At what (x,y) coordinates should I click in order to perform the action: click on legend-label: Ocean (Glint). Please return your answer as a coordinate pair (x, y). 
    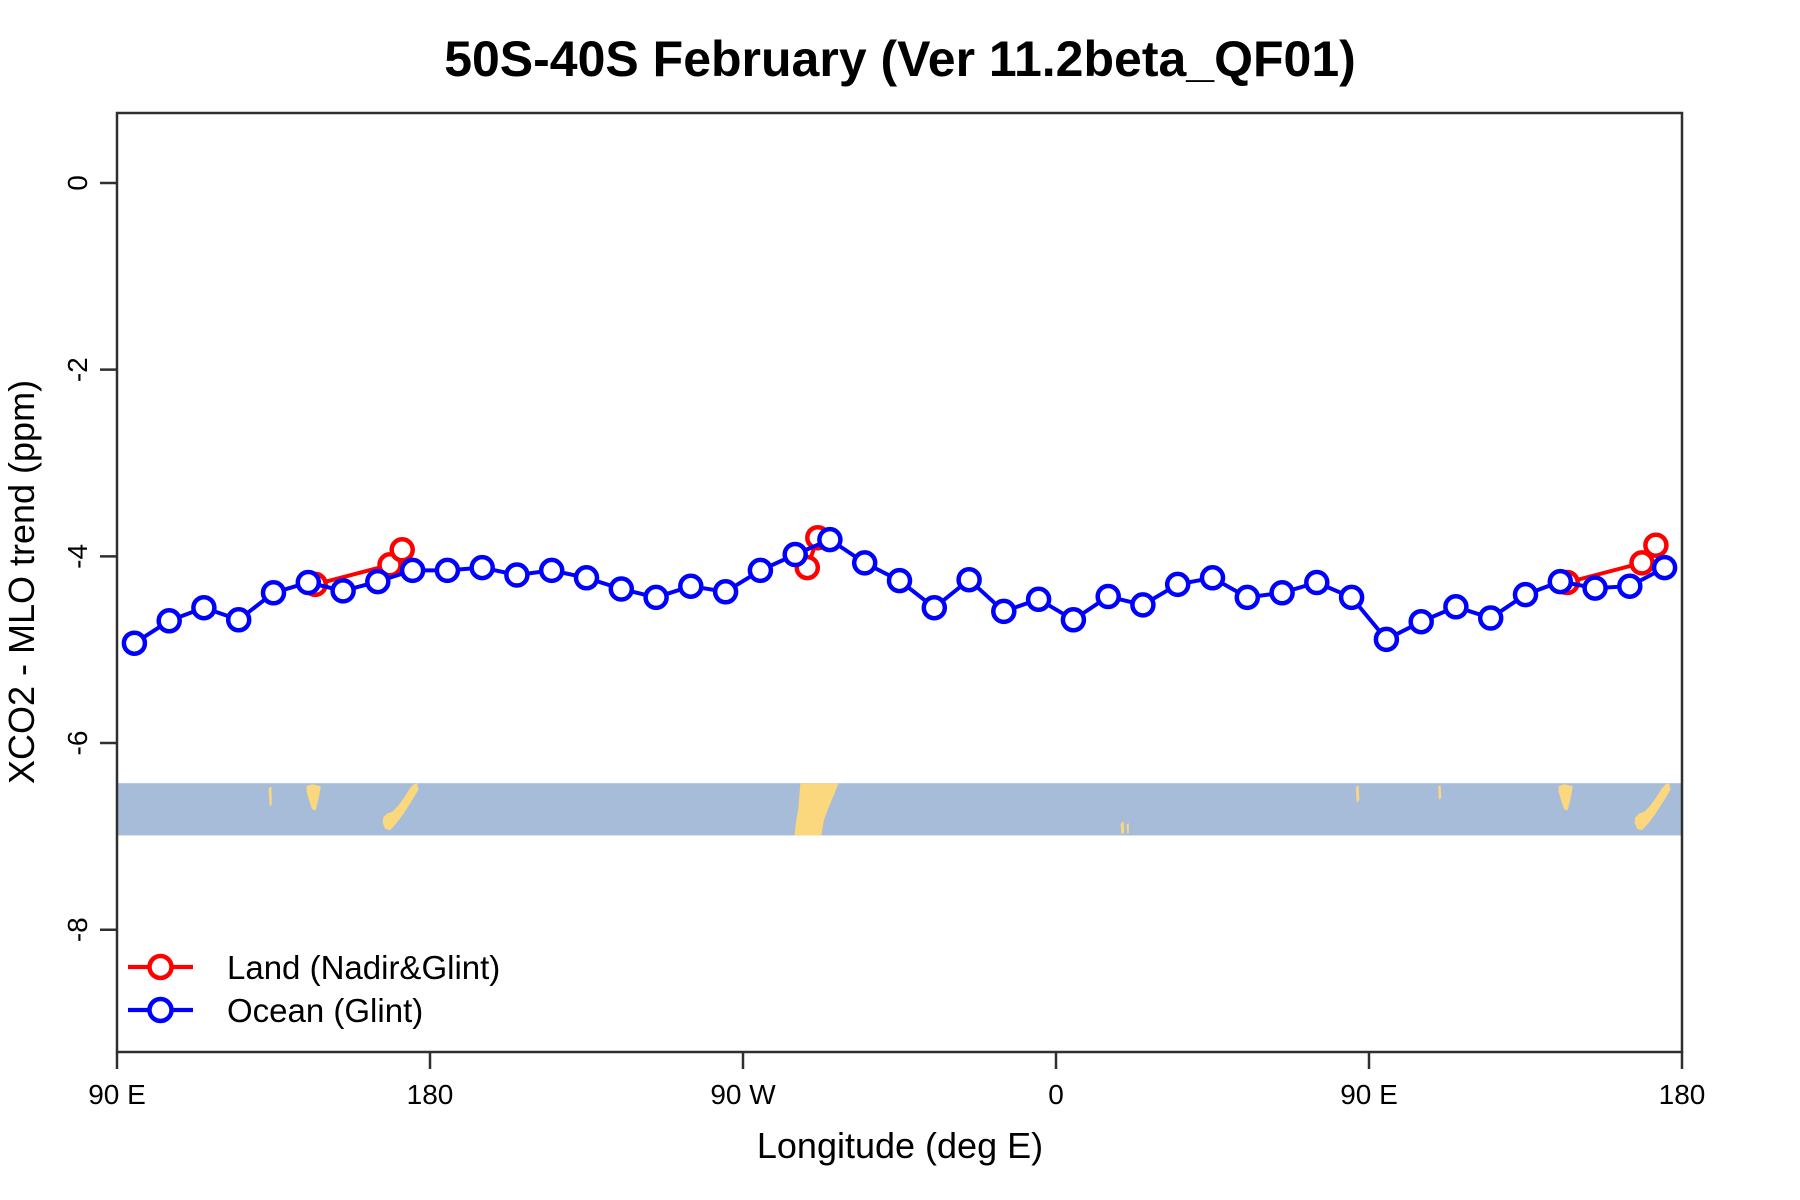
    Looking at the image, I should click on (325, 1010).